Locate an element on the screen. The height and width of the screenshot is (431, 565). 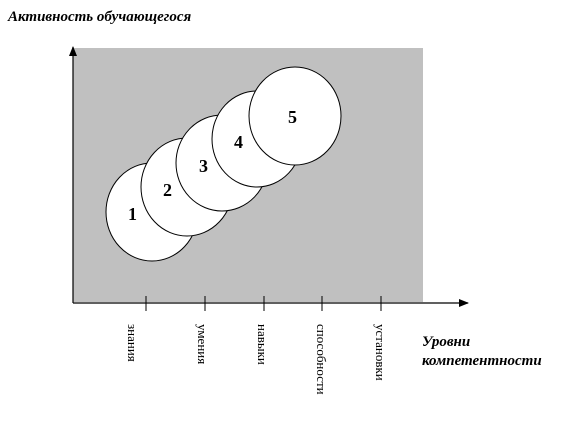
x-tick-label-sposobnosti: способности is located at coordinates (321, 359).